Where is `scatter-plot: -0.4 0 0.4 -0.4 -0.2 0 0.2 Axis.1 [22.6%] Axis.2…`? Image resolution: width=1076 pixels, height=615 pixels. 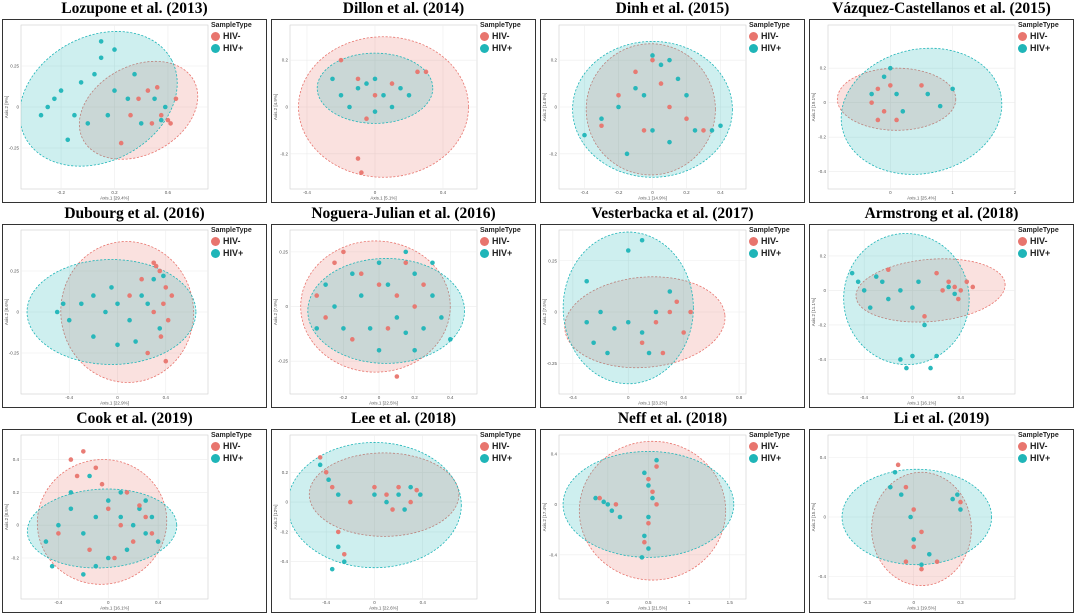 scatter-plot: -0.4 0 0.4 -0.4 -0.2 0 0.2 Axis.1 [22.6%] Axis.2… is located at coordinates (375, 522).